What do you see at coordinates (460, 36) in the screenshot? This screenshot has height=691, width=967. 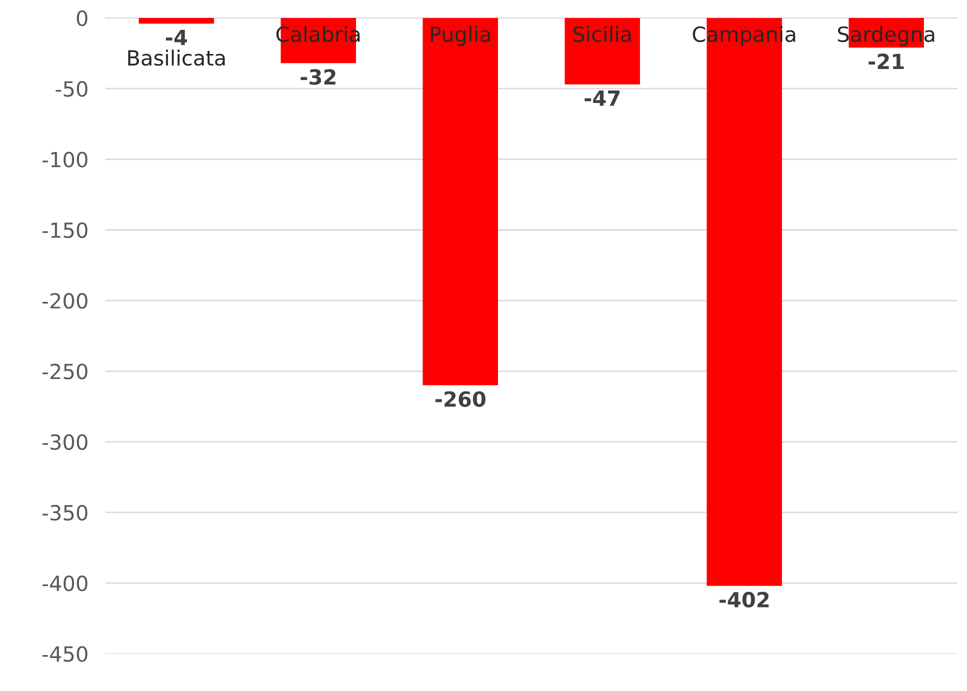 I see `x-tick-label: Puglia` at bounding box center [460, 36].